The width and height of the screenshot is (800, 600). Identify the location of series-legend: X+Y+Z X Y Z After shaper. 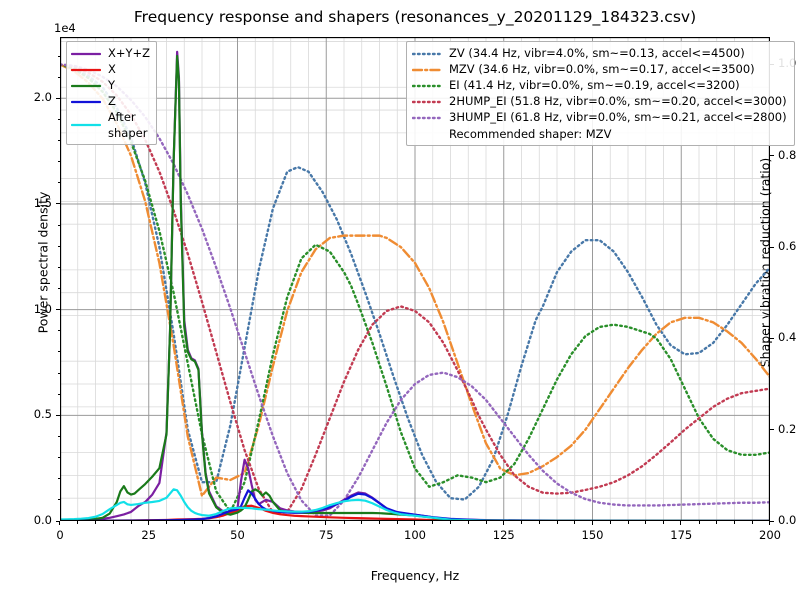
(112, 93).